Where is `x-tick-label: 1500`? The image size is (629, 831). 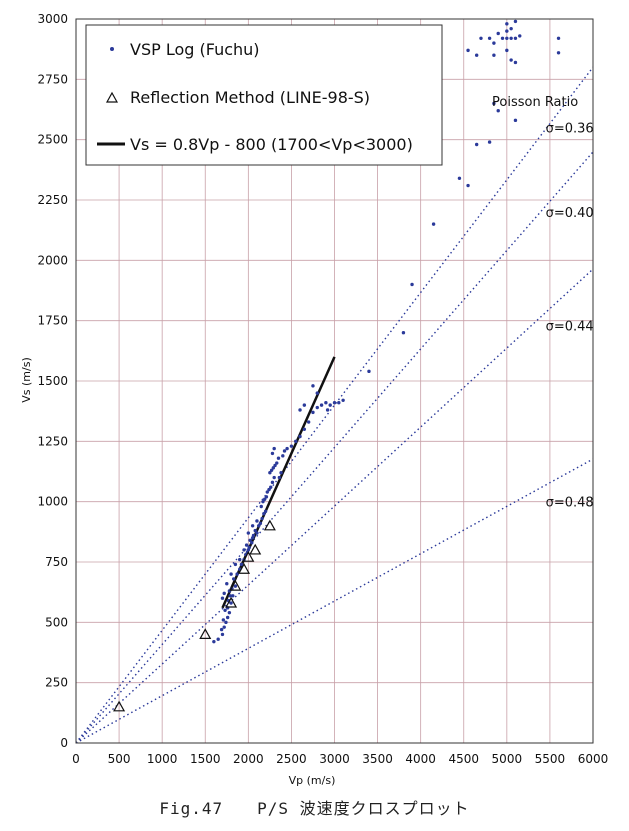 x-tick-label: 1500 is located at coordinates (205, 759).